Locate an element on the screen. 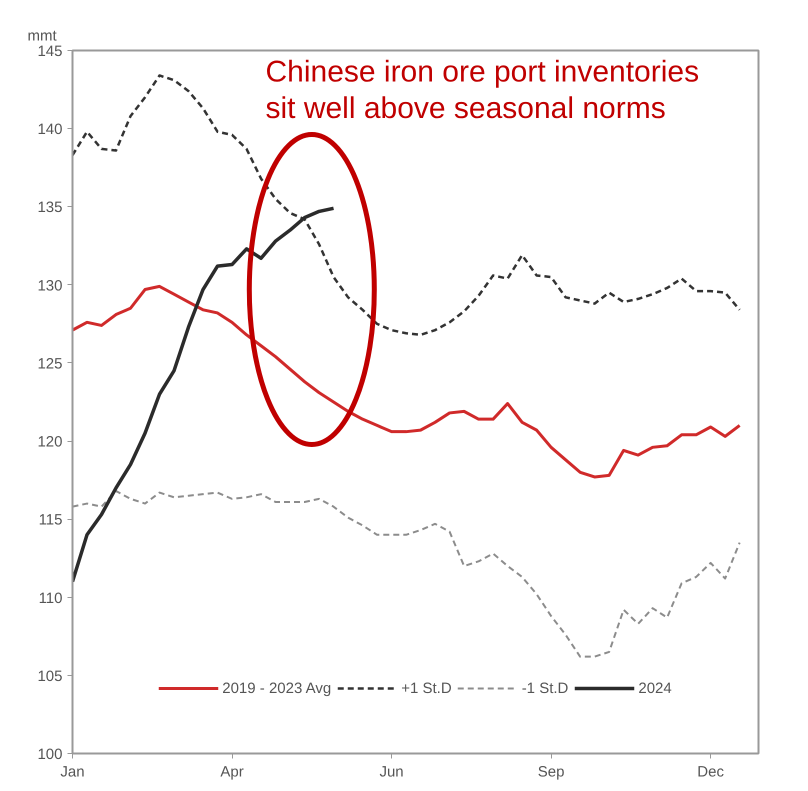 This screenshot has height=791, width=808. y-tick-label: 130 is located at coordinates (50, 285).